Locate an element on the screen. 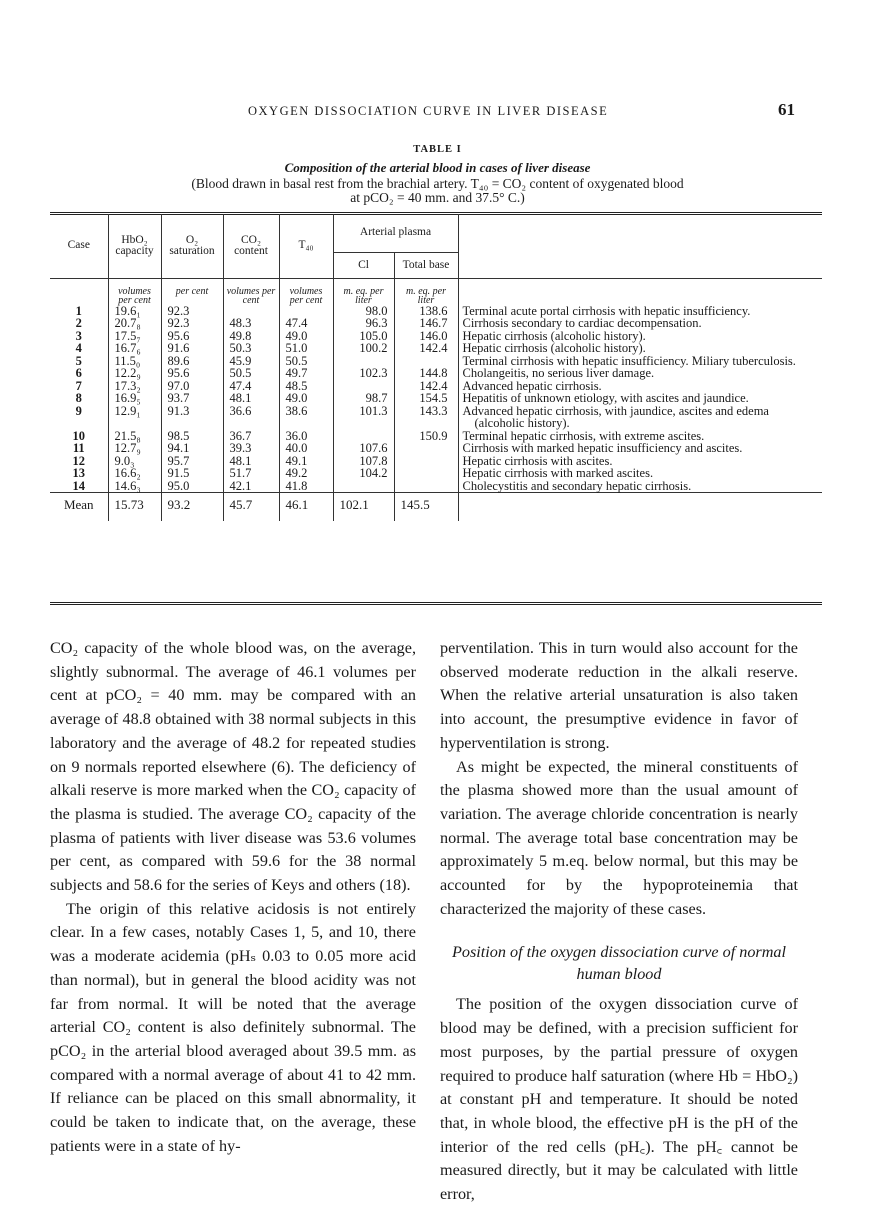 This screenshot has height=1224, width=875. cell-case: 11 is located at coordinates (78, 448).